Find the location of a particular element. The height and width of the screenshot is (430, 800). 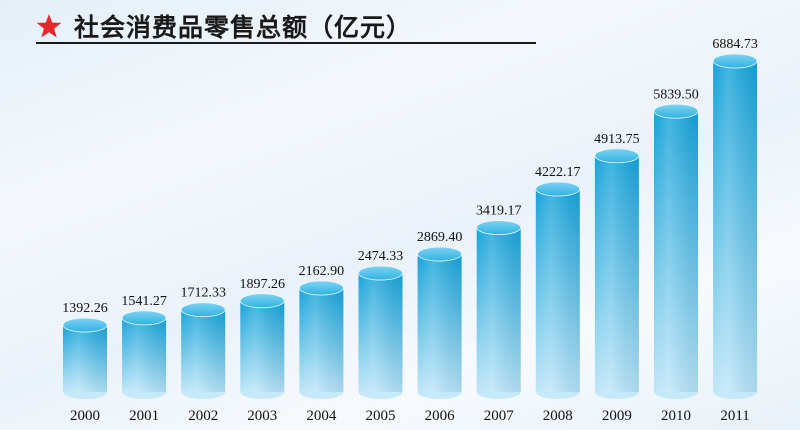

x-tick-label: 2000 is located at coordinates (85, 416).